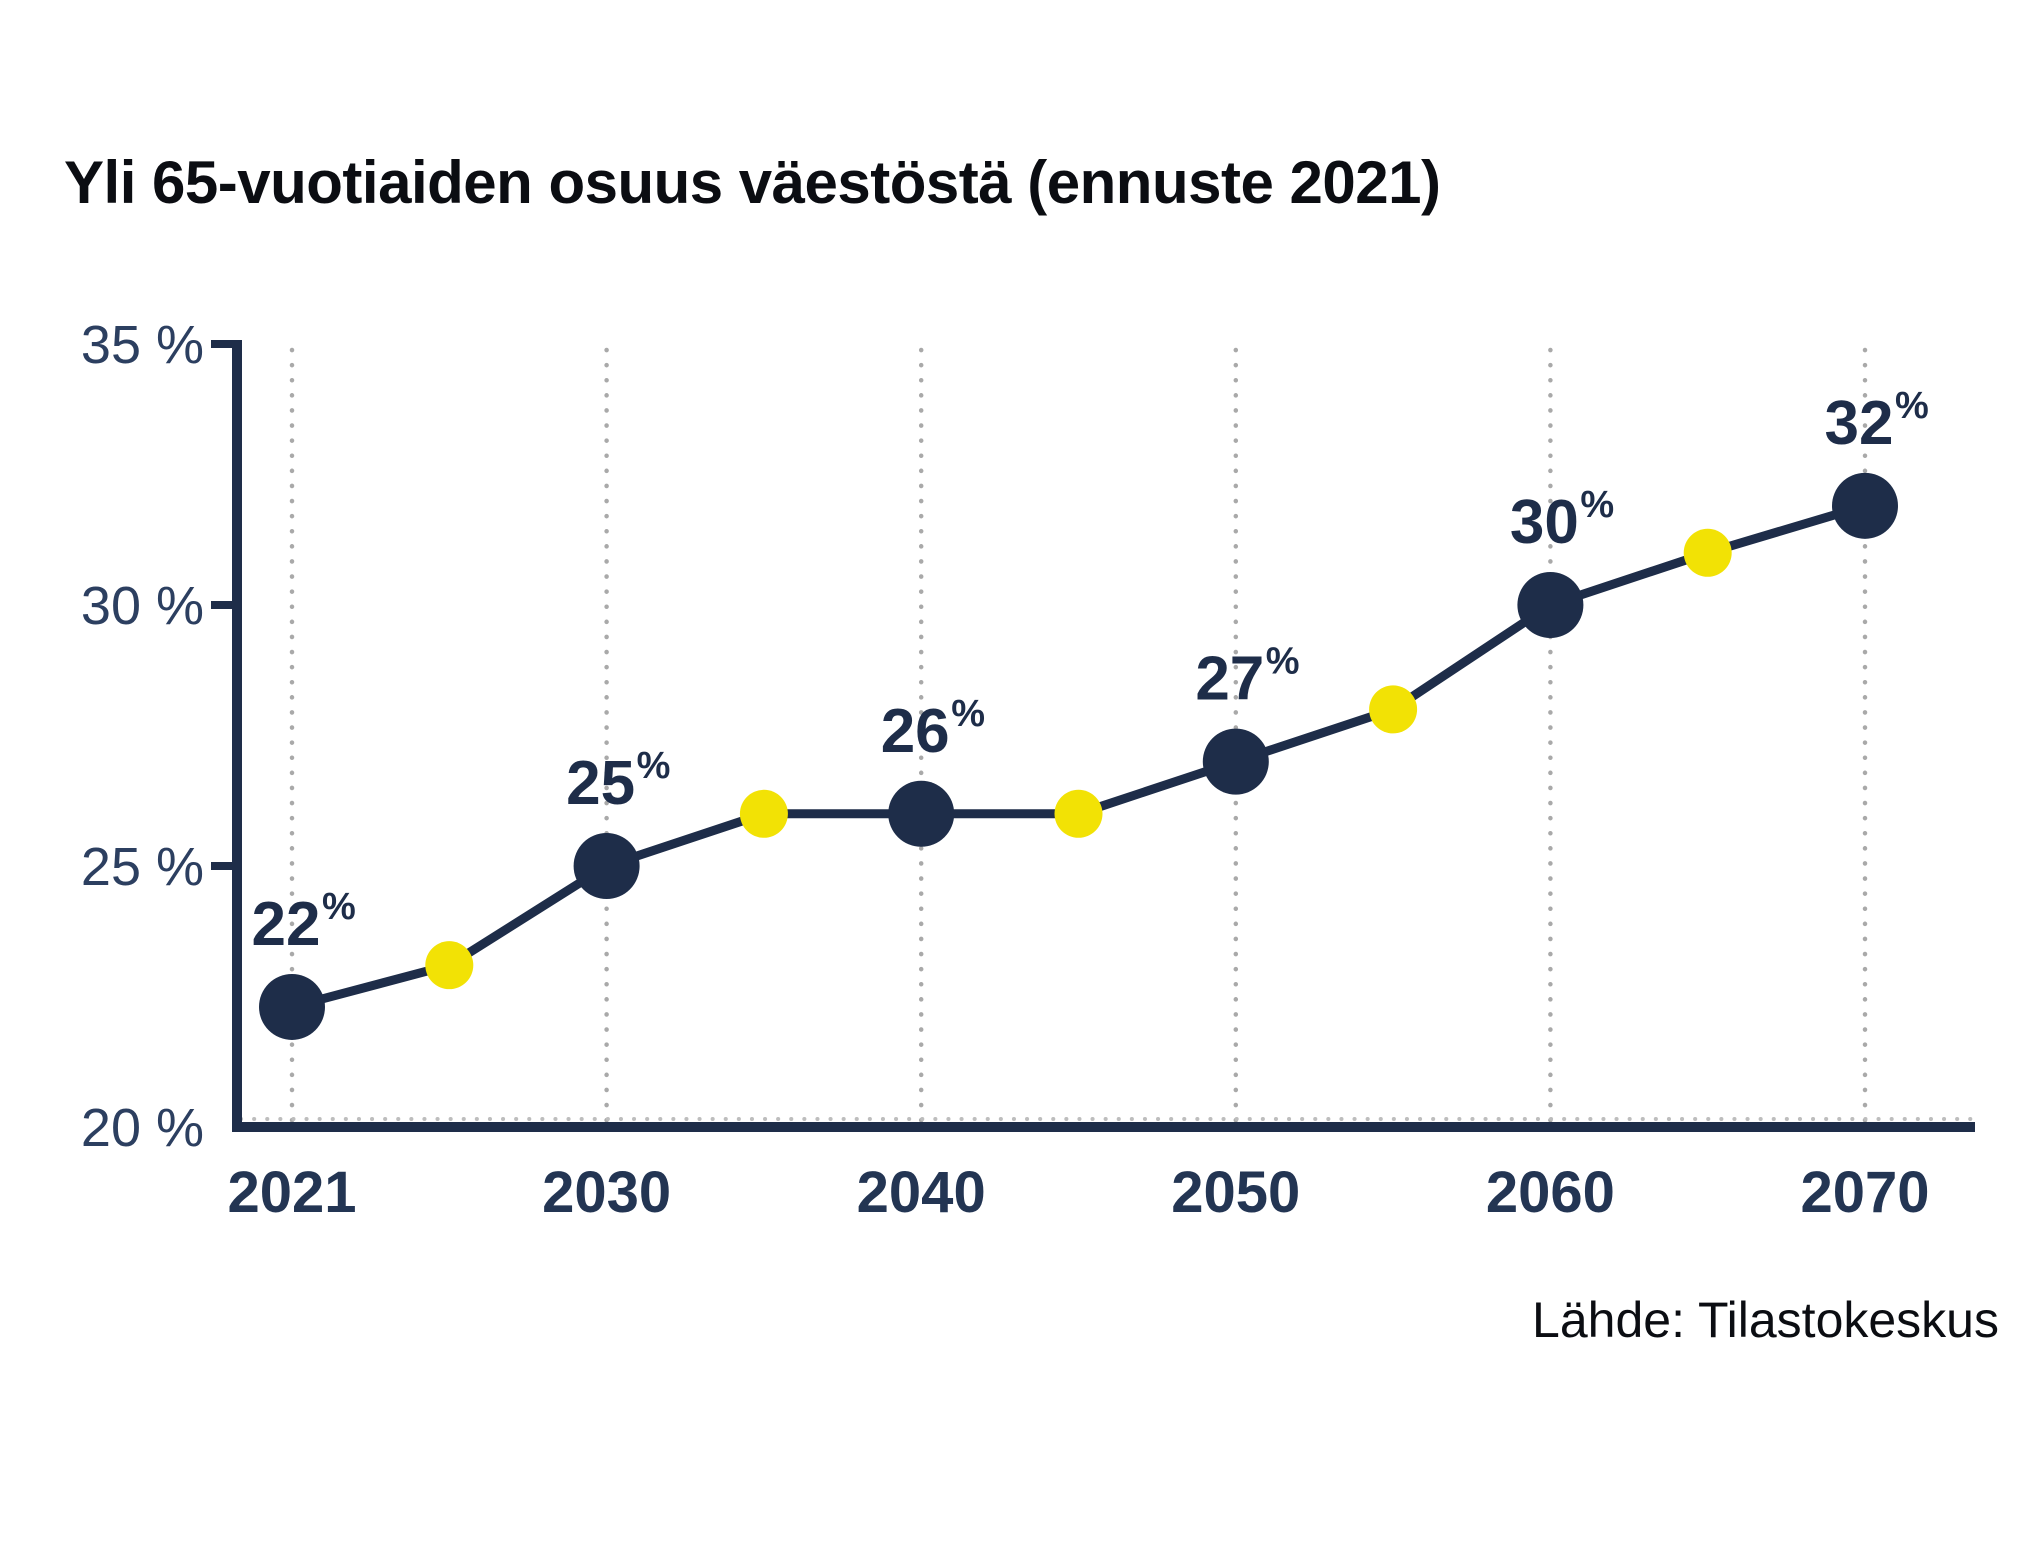 The width and height of the screenshot is (2039, 1566). I want to click on data-point-label: 22, so click(286, 924).